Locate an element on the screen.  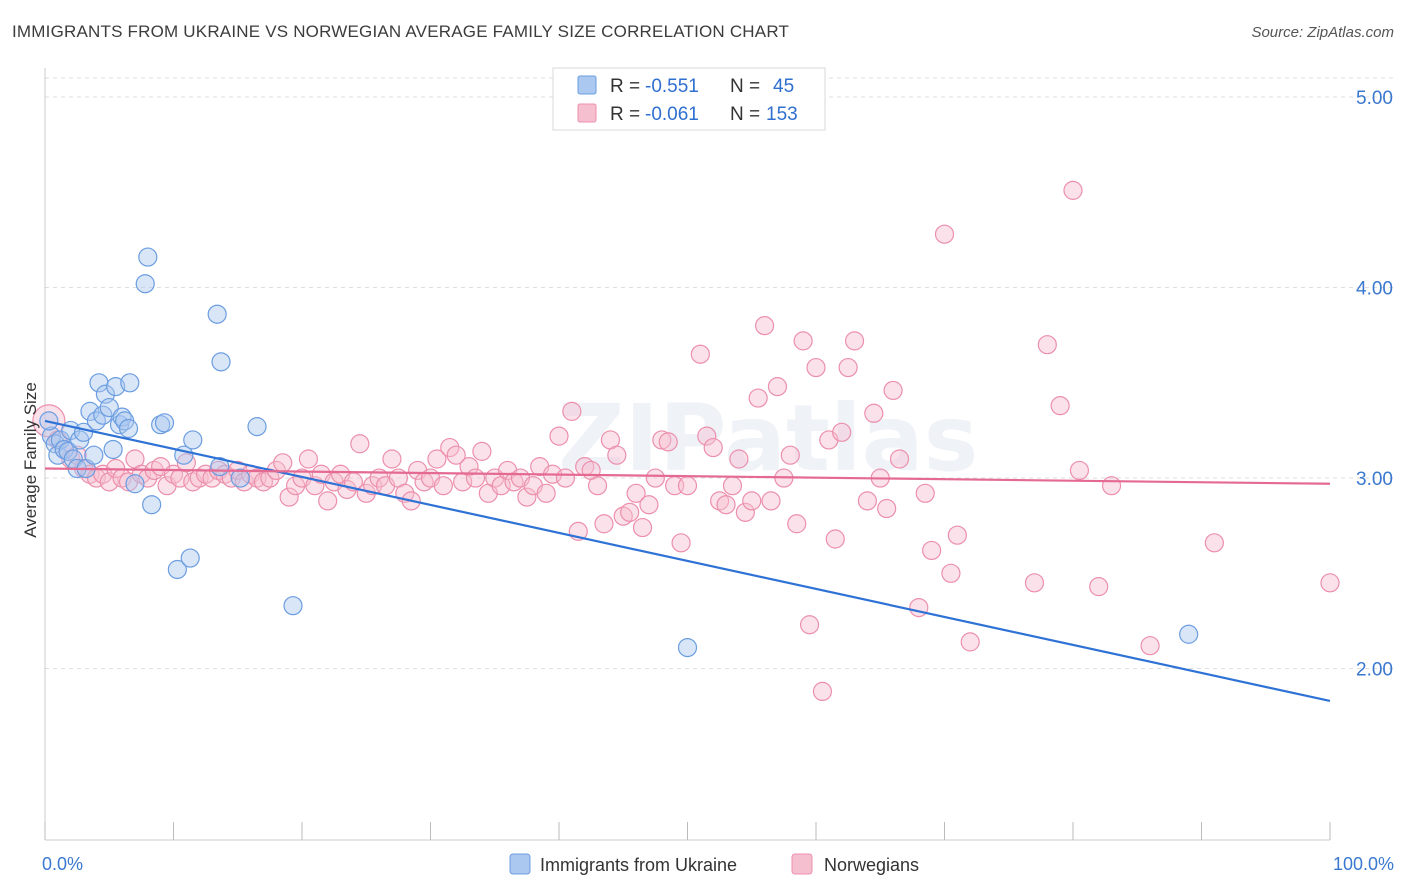
y-axis-label: Average Family Size is located at coordinates (30, 460).